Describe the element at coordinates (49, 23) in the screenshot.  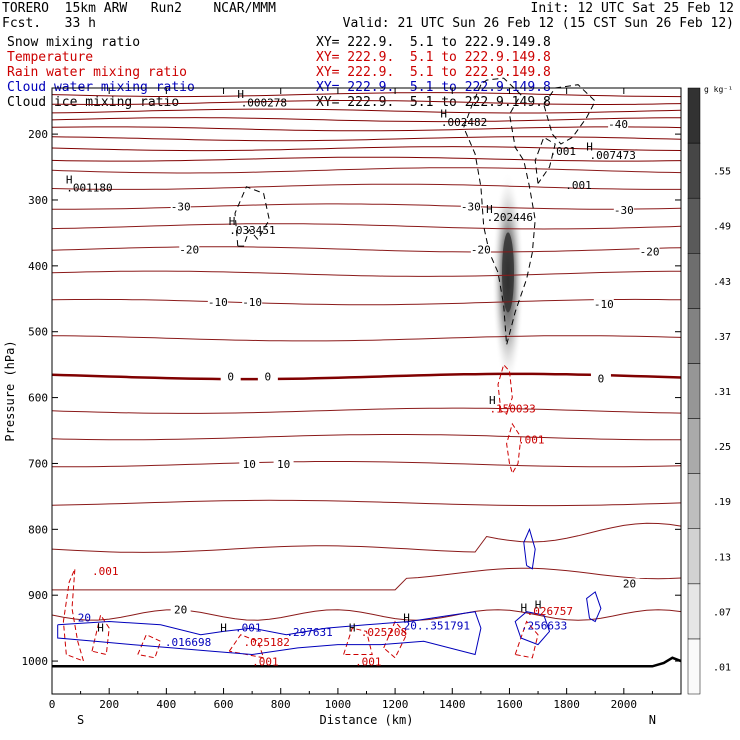
I see `header-forecast-hour: Fcst. 33 h` at that location.